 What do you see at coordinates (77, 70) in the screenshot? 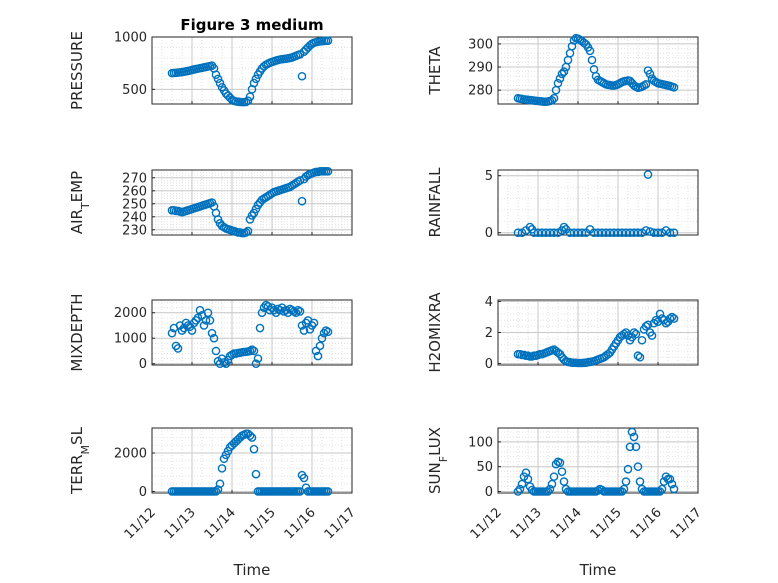
I see `y-axis-label: PRESSURE` at bounding box center [77, 70].